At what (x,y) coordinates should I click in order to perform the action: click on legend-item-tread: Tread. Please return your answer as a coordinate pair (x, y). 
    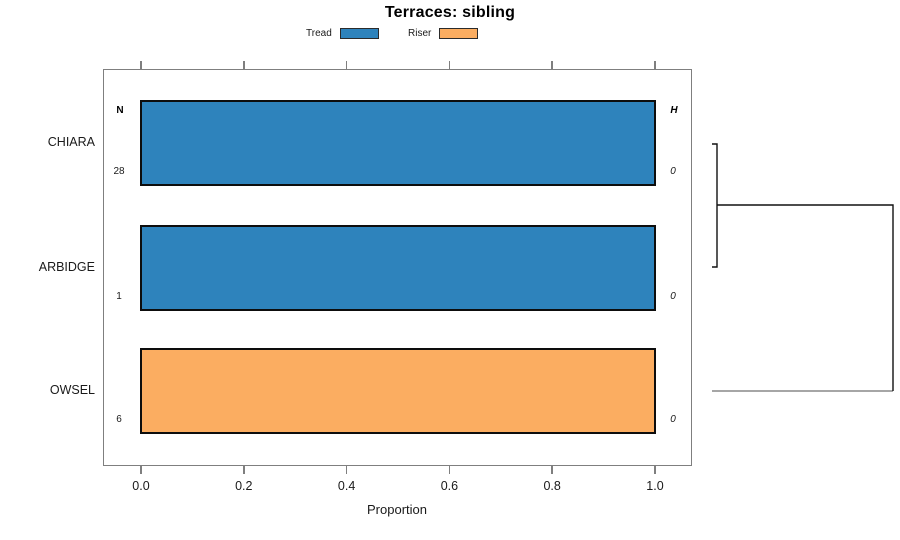
    Looking at the image, I should click on (342, 33).